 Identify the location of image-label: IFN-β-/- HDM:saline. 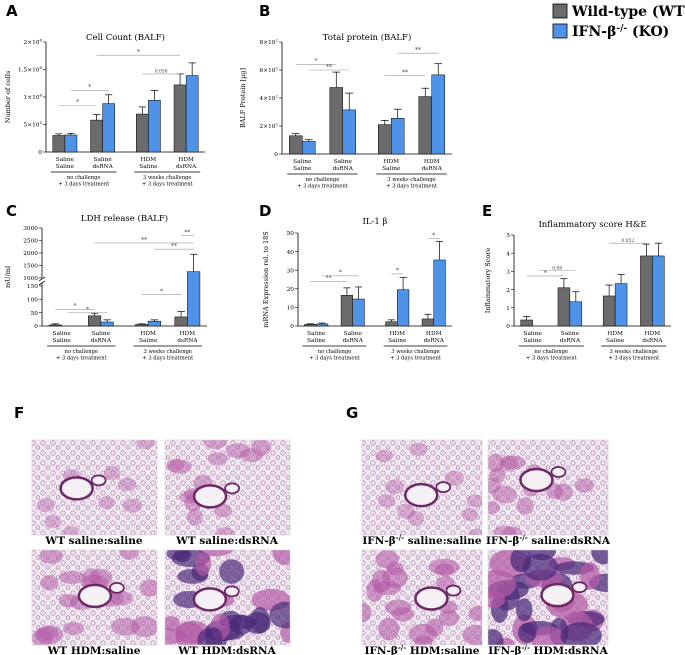
(422, 649).